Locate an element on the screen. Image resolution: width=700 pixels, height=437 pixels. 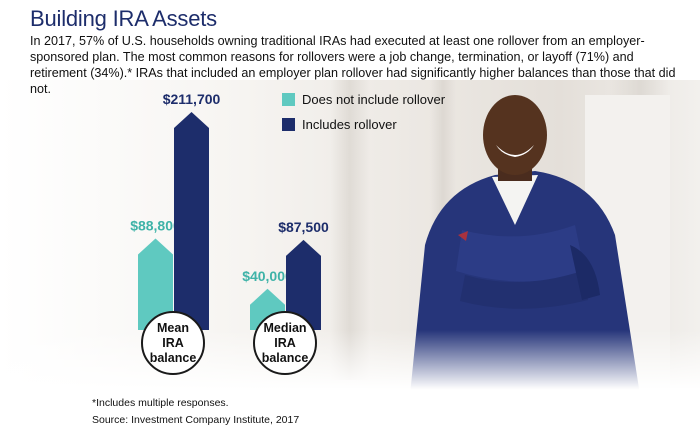
data-label-no-rollover-mean: $88,800 is located at coordinates (155, 226).